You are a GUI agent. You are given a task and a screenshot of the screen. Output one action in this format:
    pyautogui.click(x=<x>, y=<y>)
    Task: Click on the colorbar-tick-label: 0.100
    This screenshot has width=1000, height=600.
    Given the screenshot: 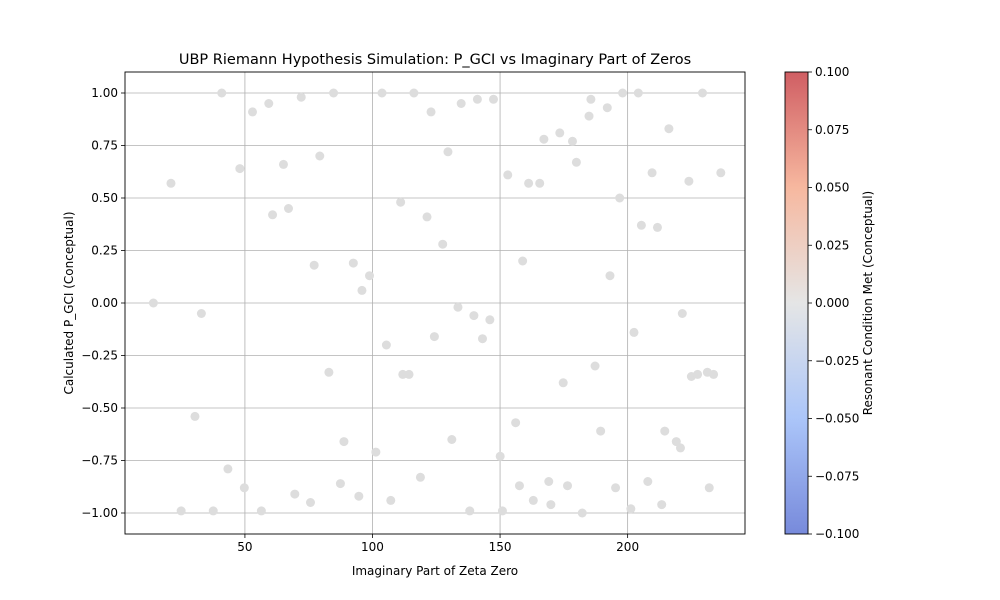 What is the action you would take?
    pyautogui.click(x=832, y=72)
    